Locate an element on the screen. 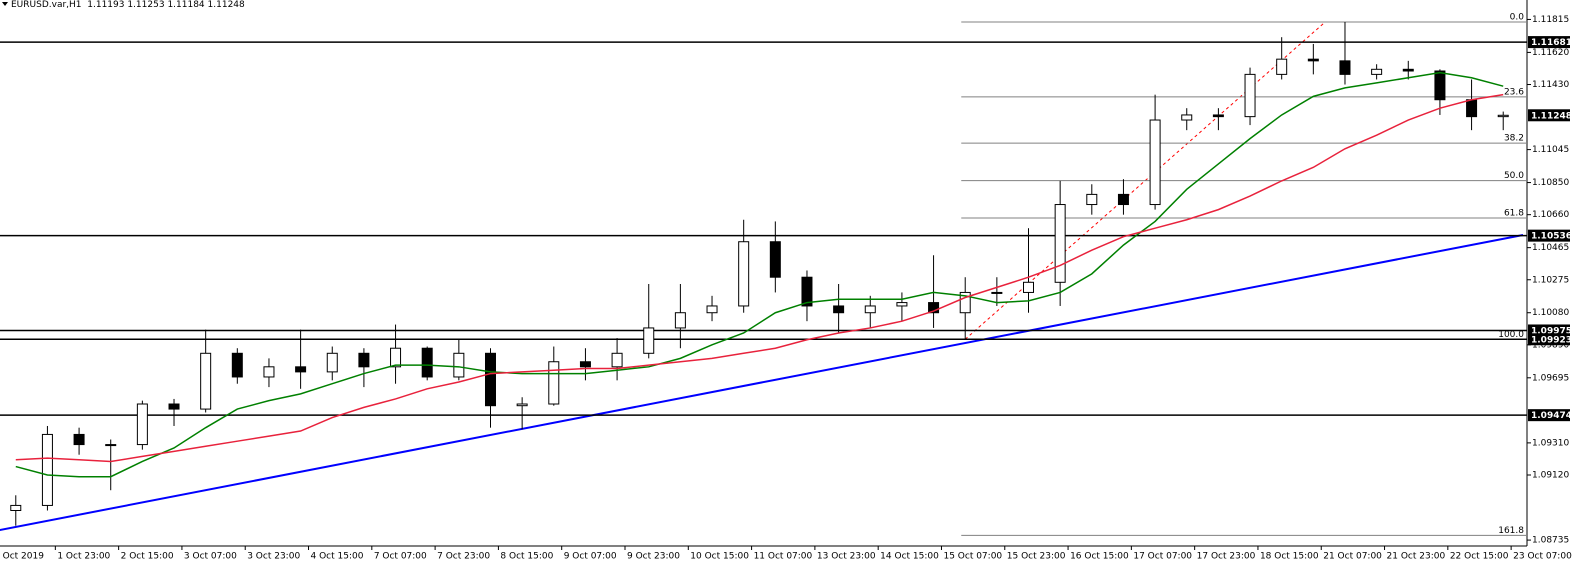  x-tick-label: 18 Oct 15:00 is located at coordinates (1289, 557).